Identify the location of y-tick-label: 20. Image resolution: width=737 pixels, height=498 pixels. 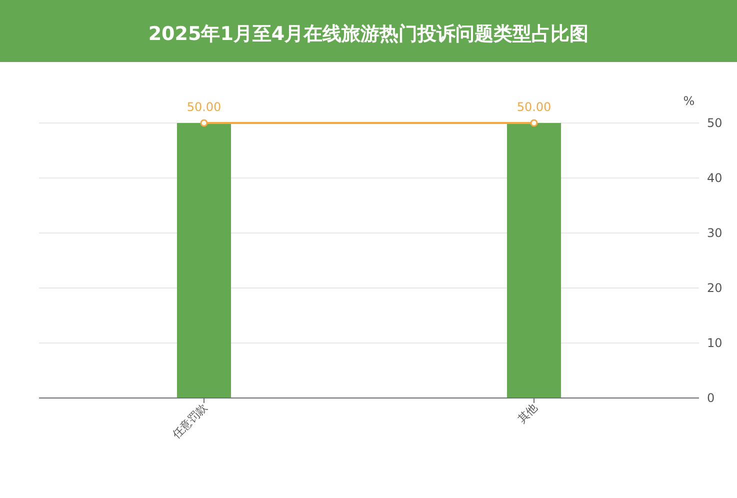
(714, 288).